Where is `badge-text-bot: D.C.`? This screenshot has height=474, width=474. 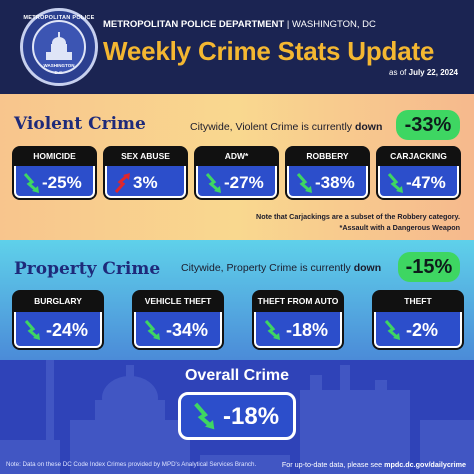
badge-text-bot: D.C. is located at coordinates (59, 72).